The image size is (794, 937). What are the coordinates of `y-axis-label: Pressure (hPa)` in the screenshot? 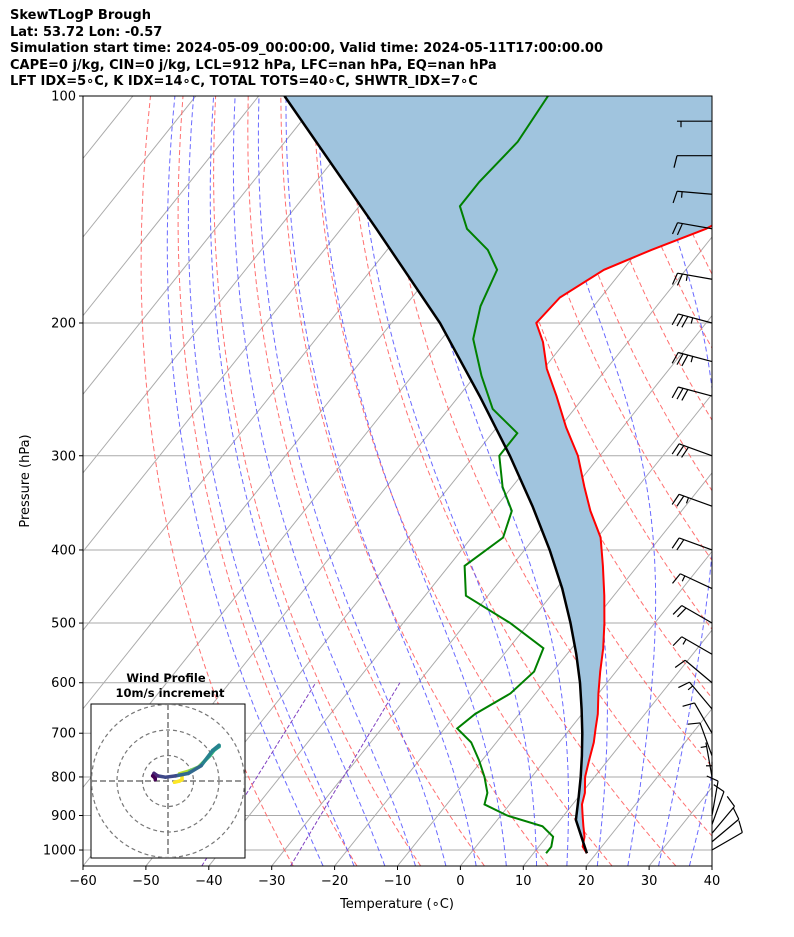 It's located at (25, 480).